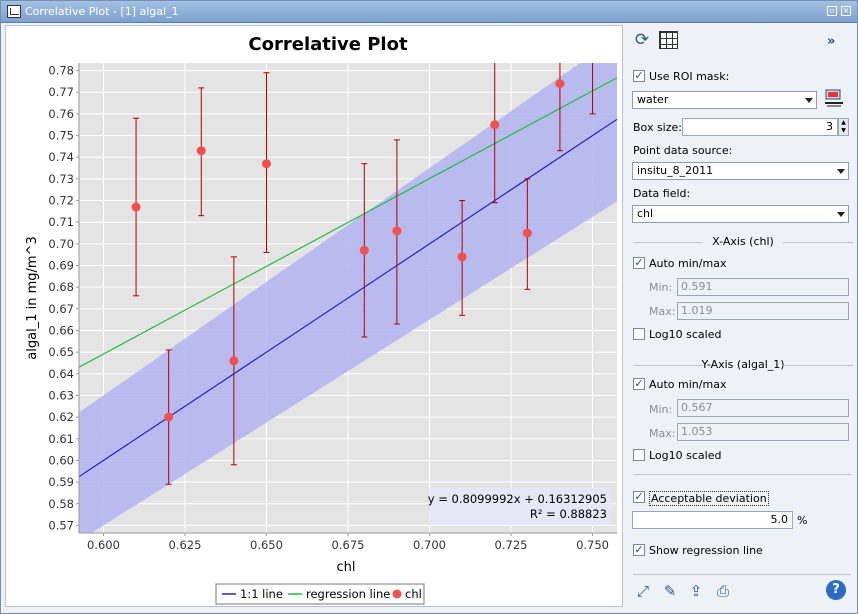 This screenshot has width=858, height=614. Describe the element at coordinates (642, 40) in the screenshot. I see `refresh-icon: ⟳` at that location.